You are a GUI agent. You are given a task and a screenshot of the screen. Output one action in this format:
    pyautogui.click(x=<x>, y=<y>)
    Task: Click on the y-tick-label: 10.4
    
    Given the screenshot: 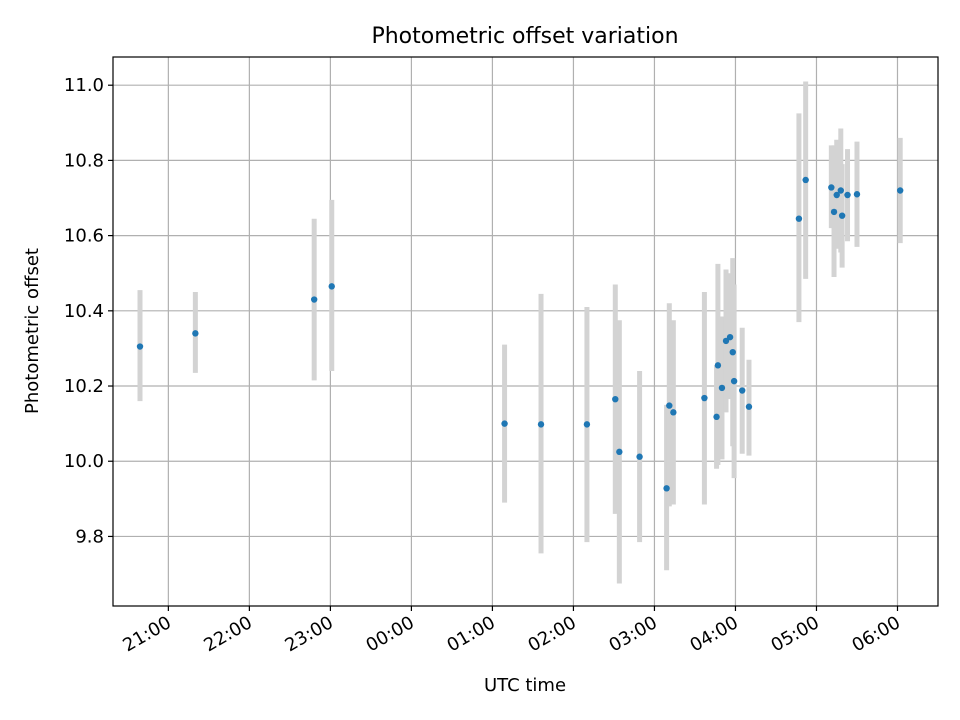 What is the action you would take?
    pyautogui.click(x=84, y=311)
    